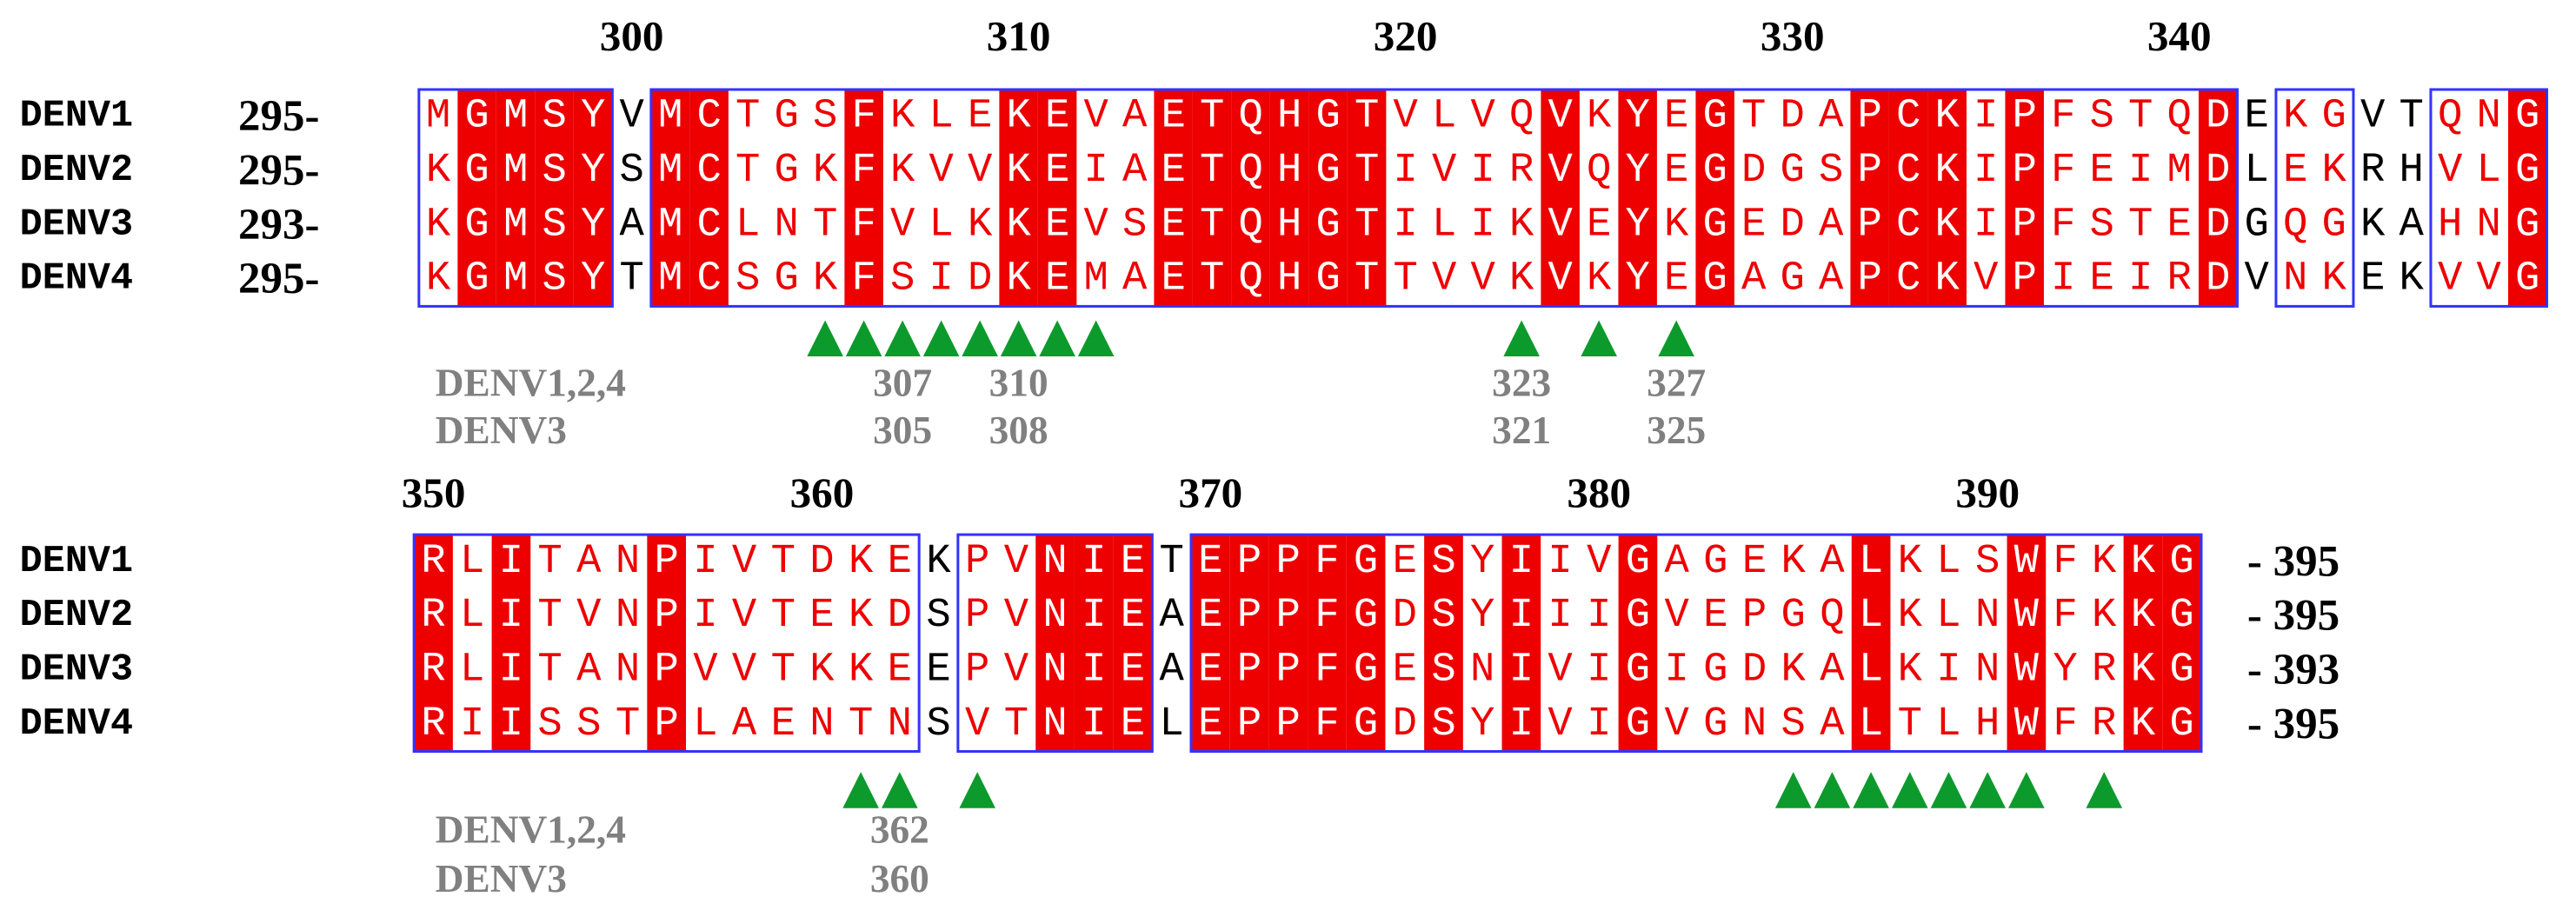 The height and width of the screenshot is (917, 2576). Describe the element at coordinates (76, 724) in the screenshot. I see `sequence-name: DENV4` at that location.